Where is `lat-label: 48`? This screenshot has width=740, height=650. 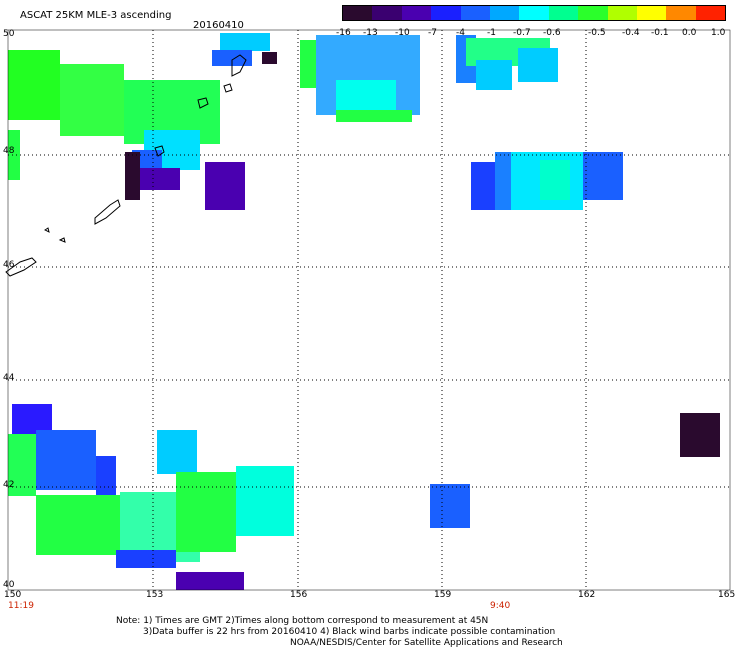
lat-label: 48 is located at coordinates (9, 151).